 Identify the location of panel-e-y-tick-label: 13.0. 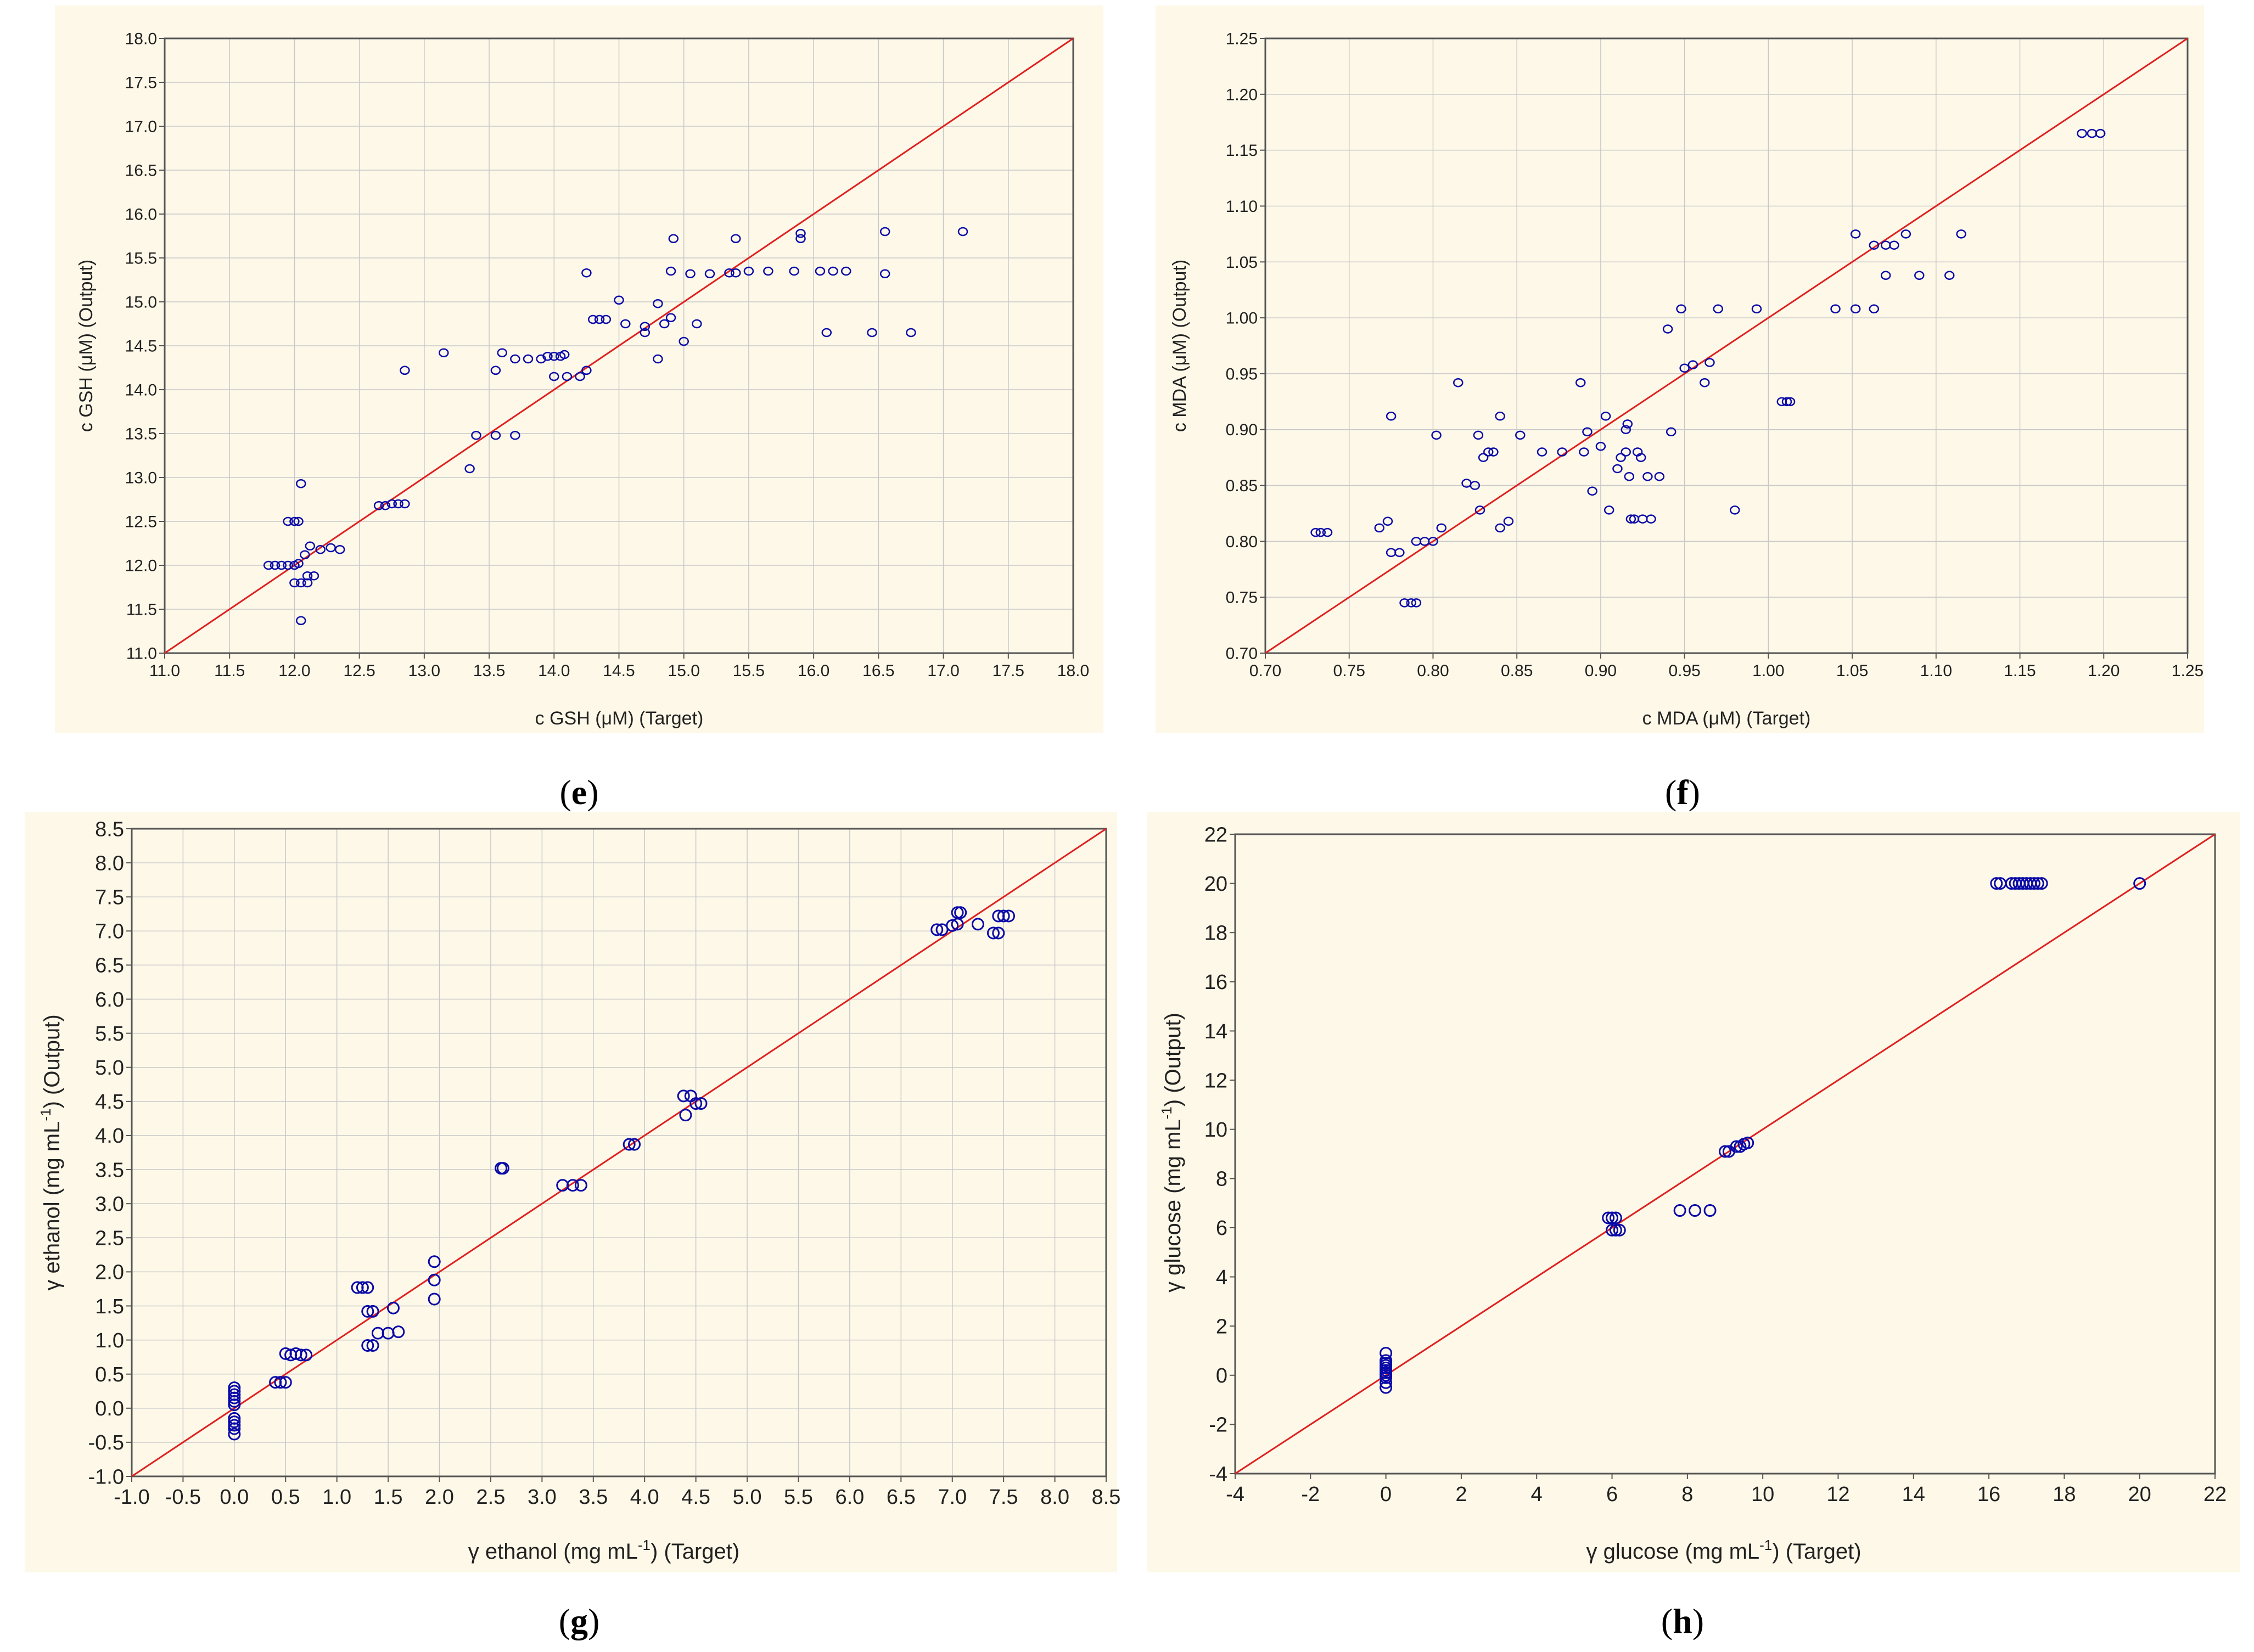
(141, 478).